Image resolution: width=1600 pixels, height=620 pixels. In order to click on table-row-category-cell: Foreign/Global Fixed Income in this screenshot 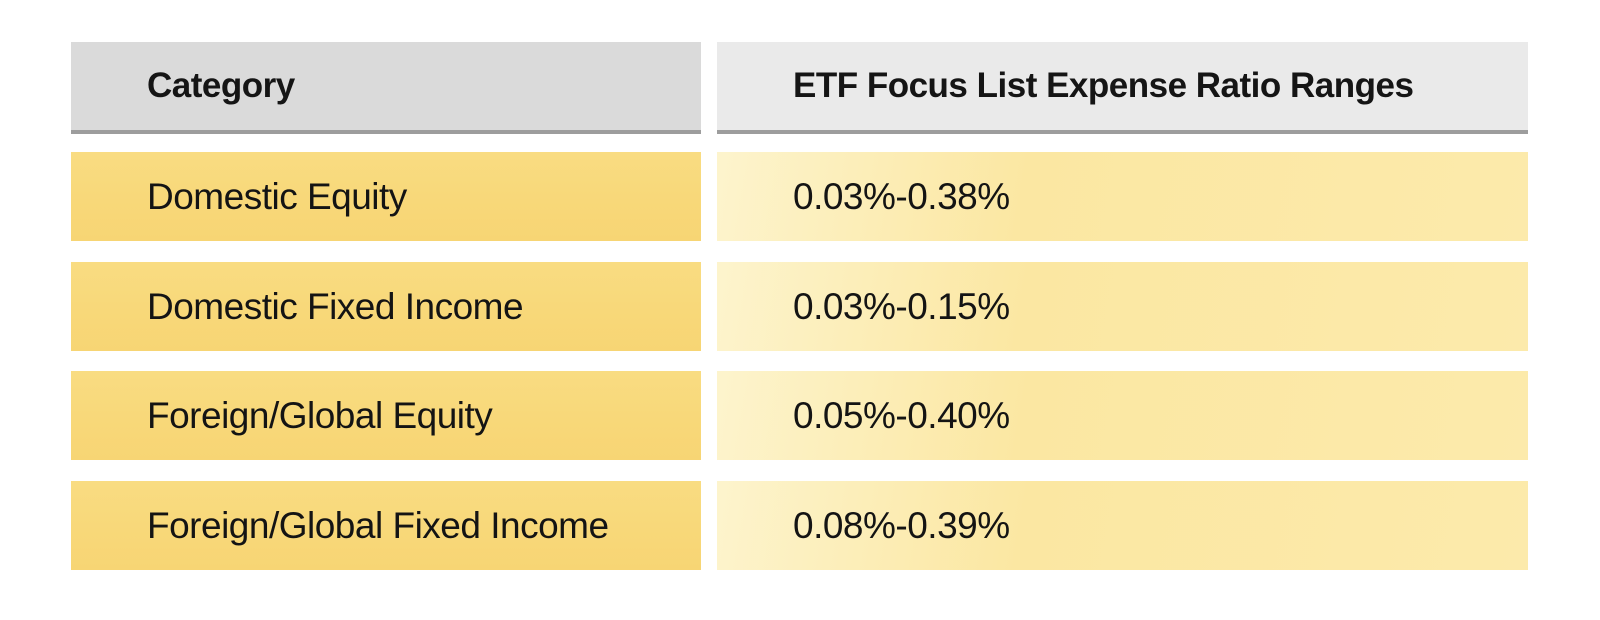, I will do `click(386, 525)`.